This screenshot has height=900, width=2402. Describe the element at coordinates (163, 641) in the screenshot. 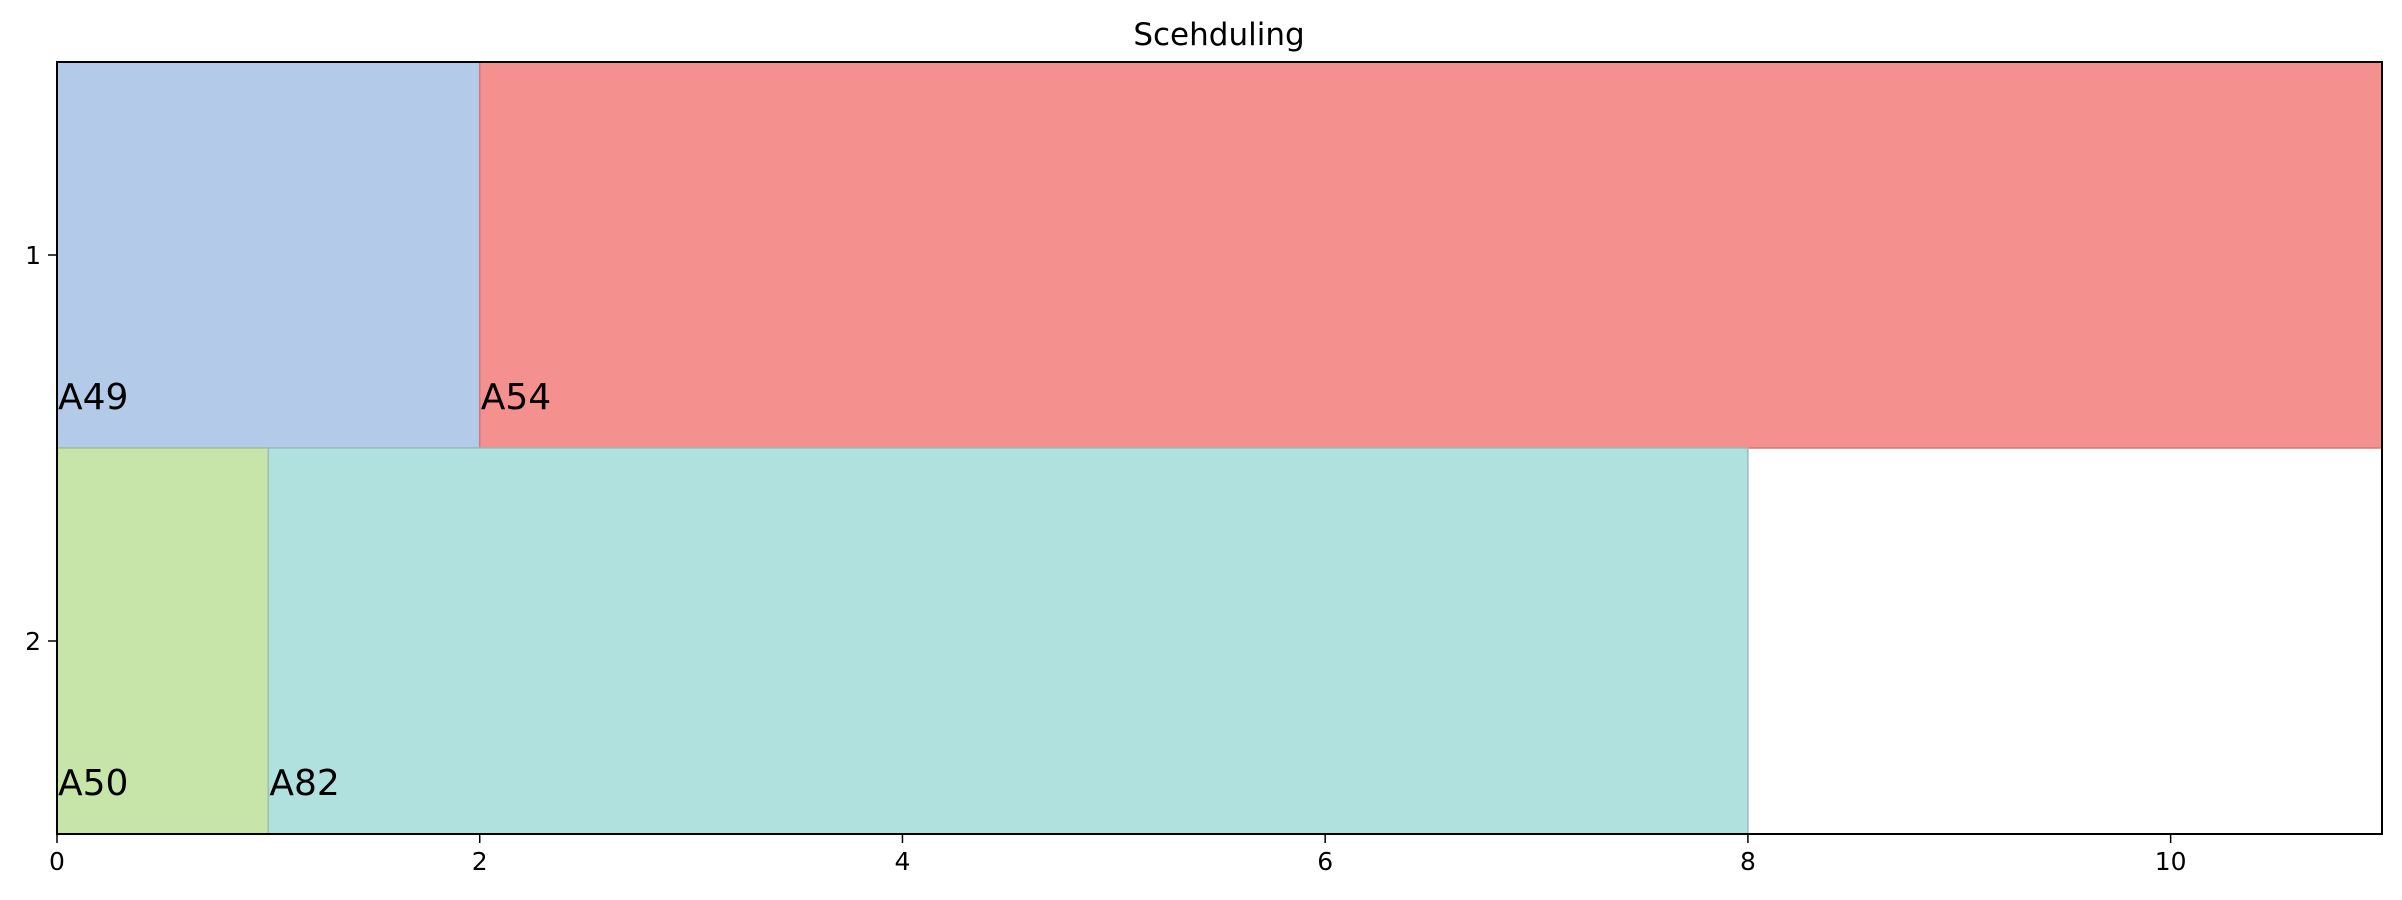

I see `task-bar-a50` at that location.